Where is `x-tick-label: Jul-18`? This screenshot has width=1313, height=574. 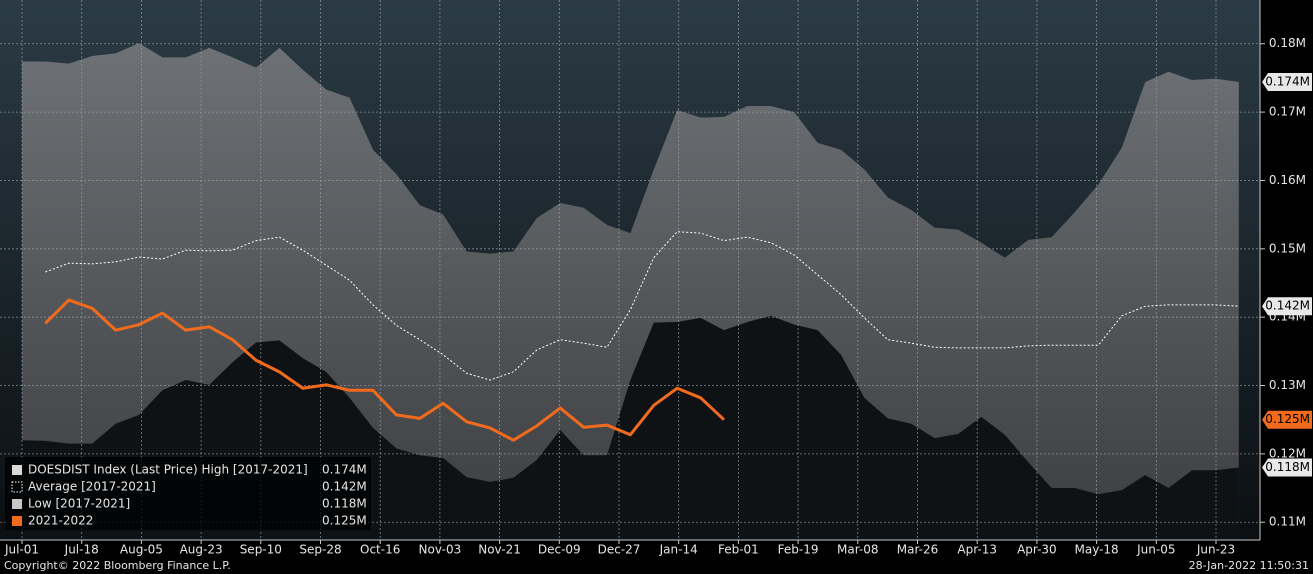
x-tick-label: Jul-18 is located at coordinates (81, 550).